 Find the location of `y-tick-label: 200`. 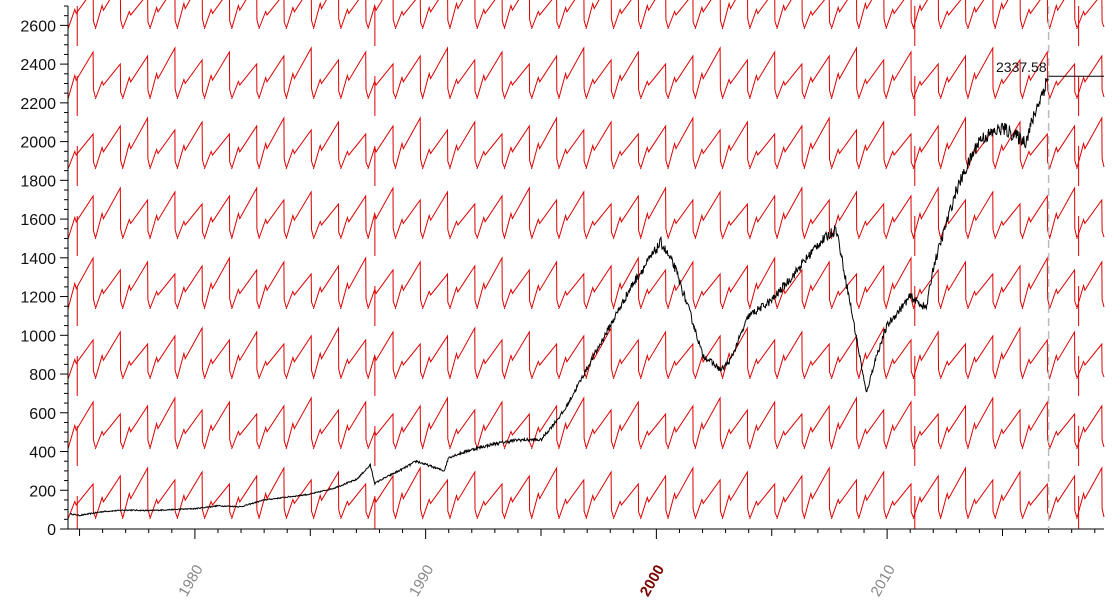

y-tick-label: 200 is located at coordinates (42, 491).